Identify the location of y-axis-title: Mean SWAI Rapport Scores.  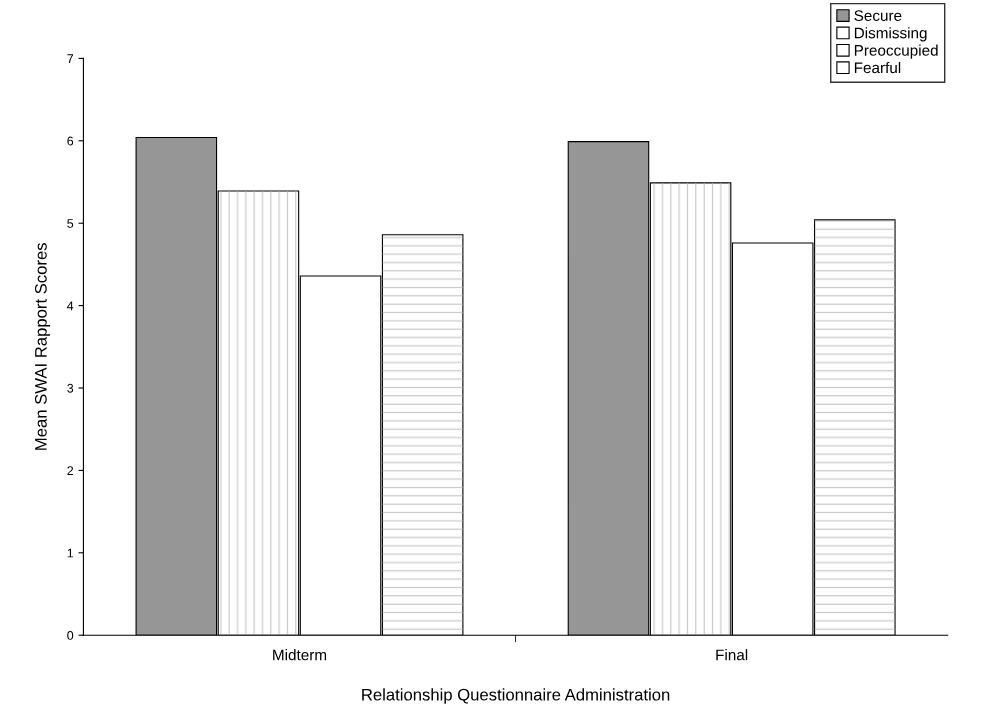
(42, 346).